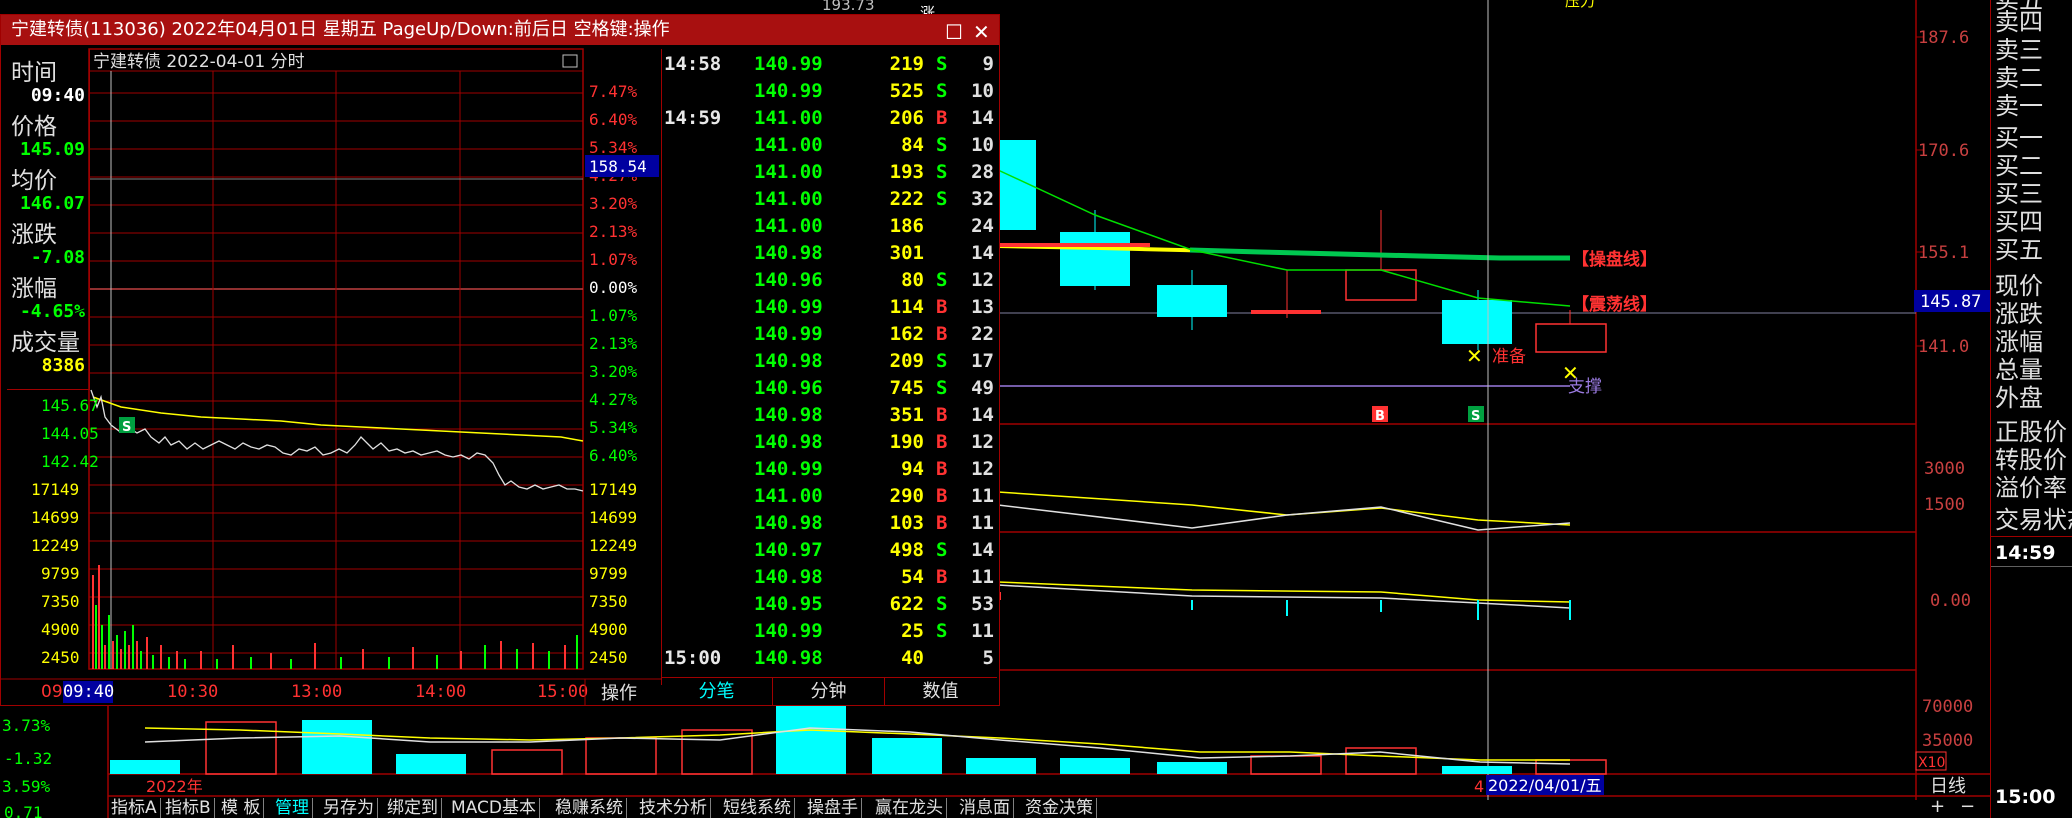  Describe the element at coordinates (907, 64) in the screenshot. I see `tick-volume: 219` at that location.